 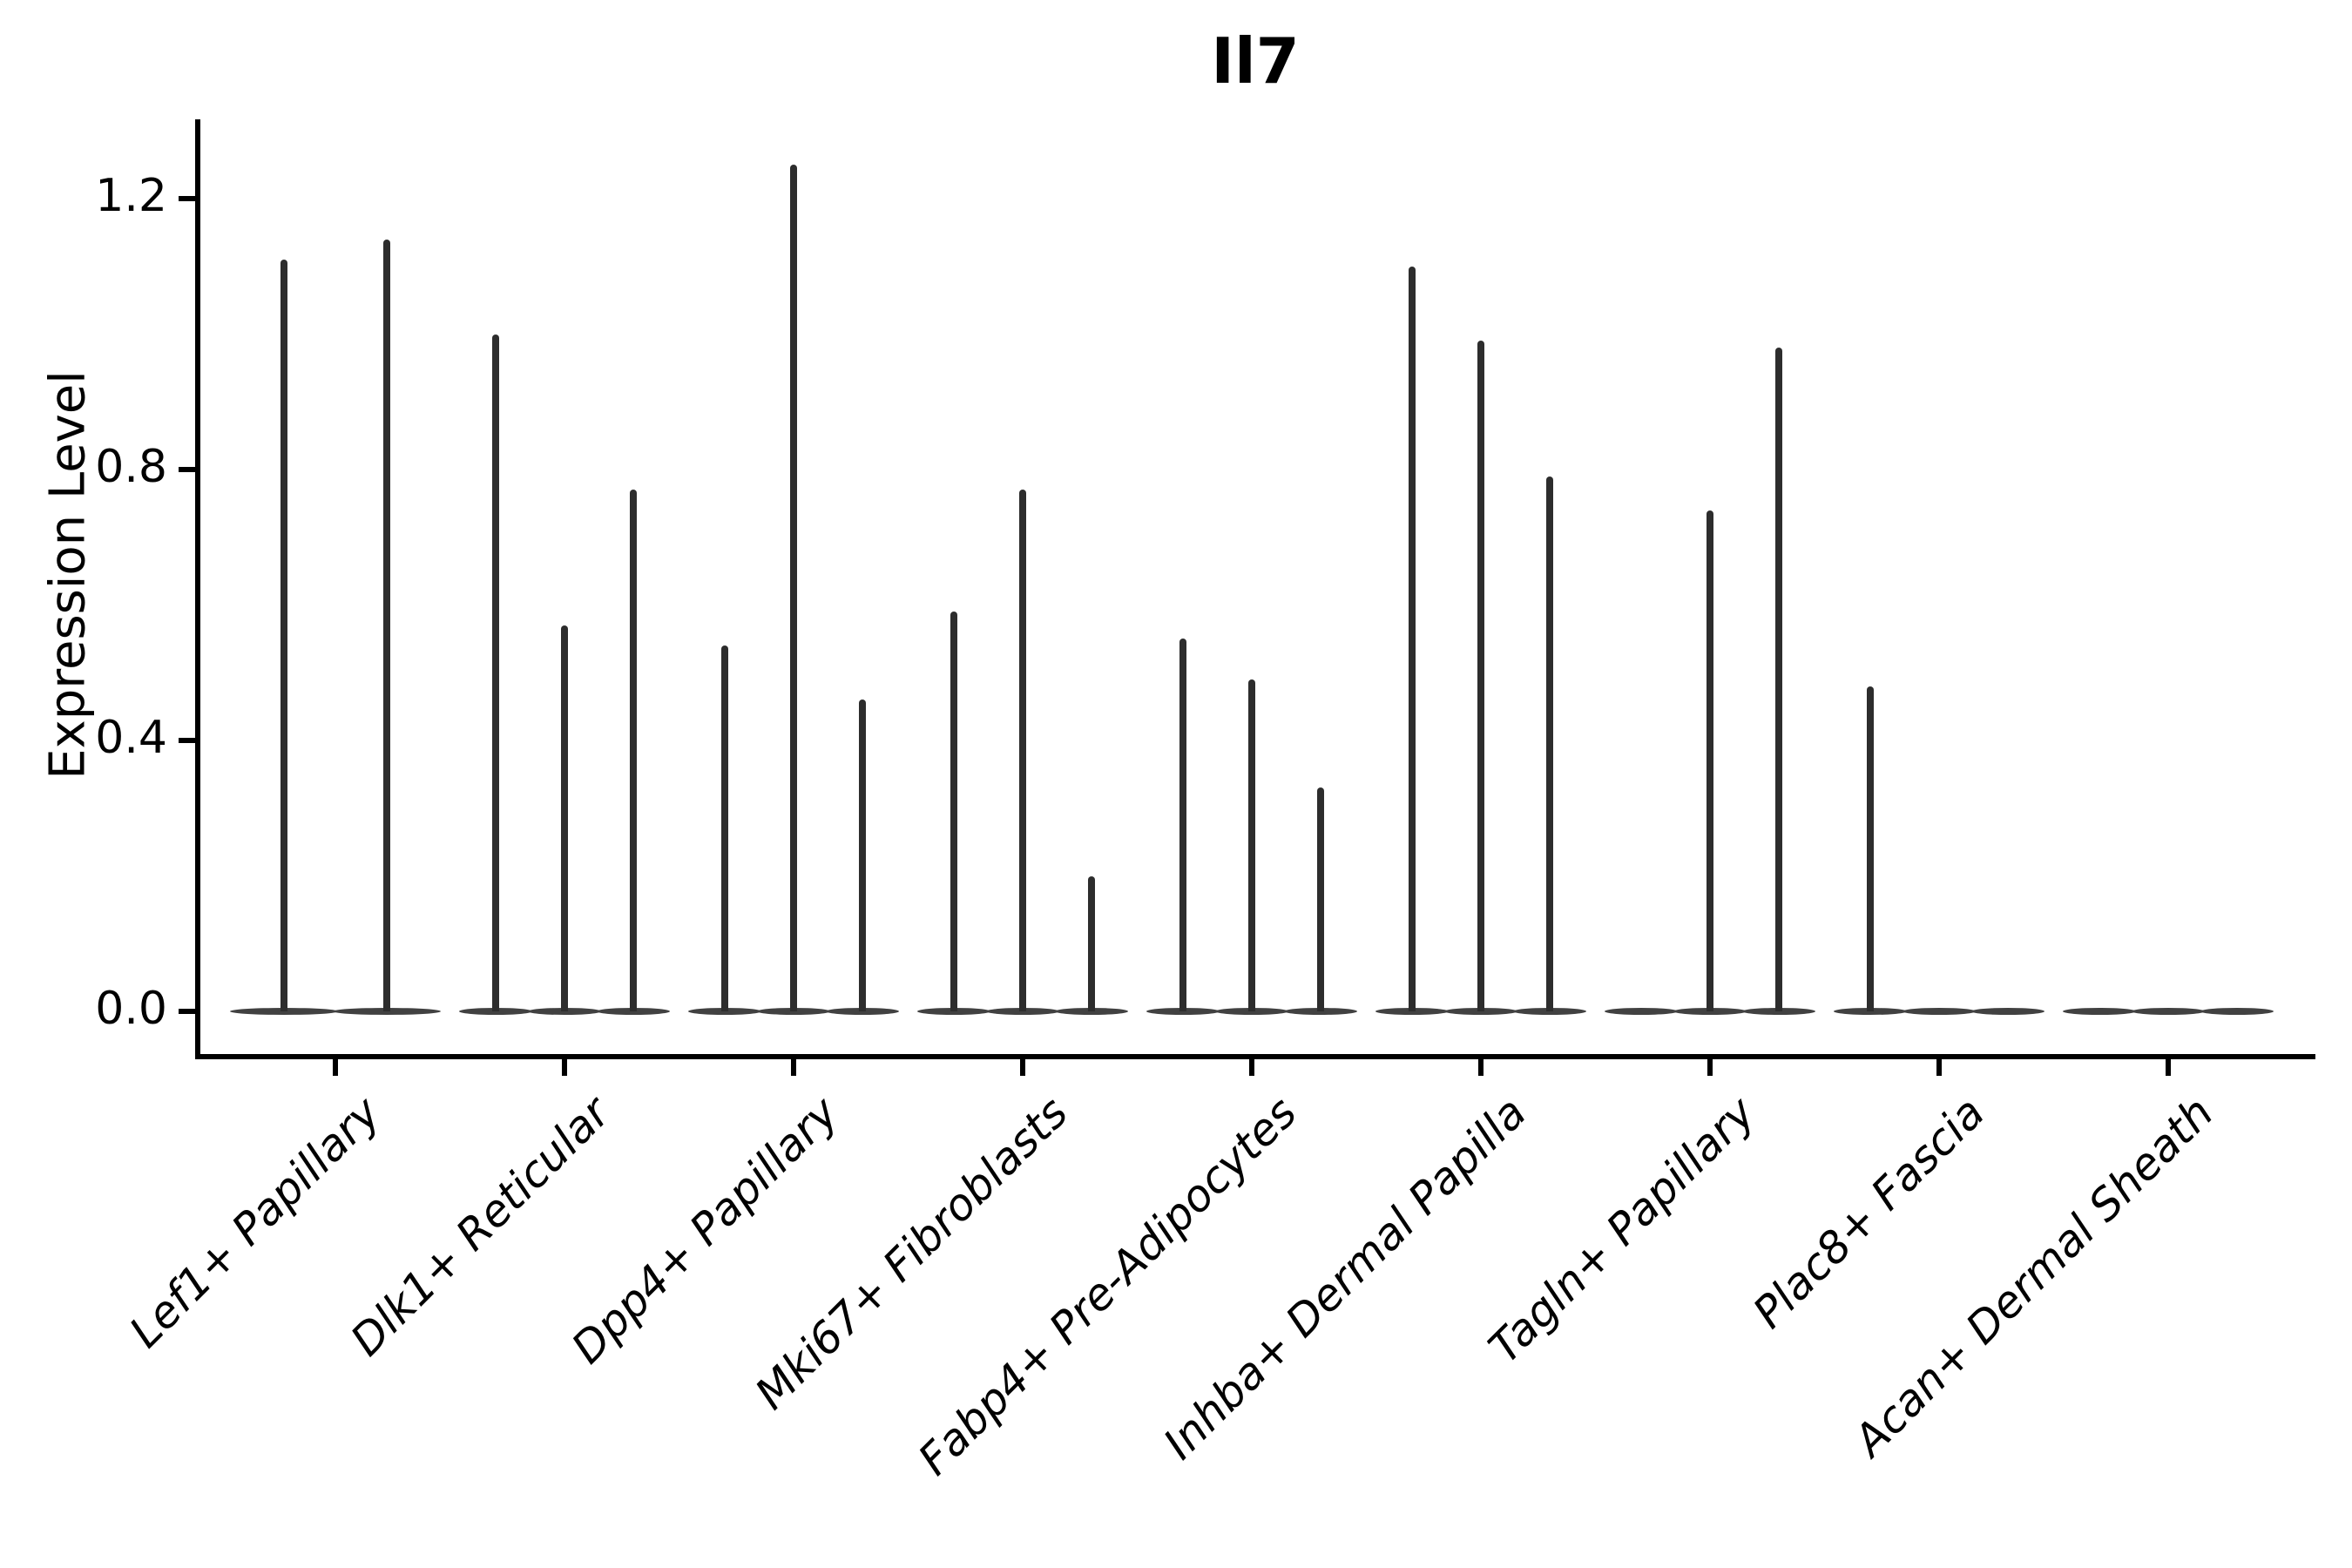 I want to click on x-axis-spine, so click(x=1255, y=1056).